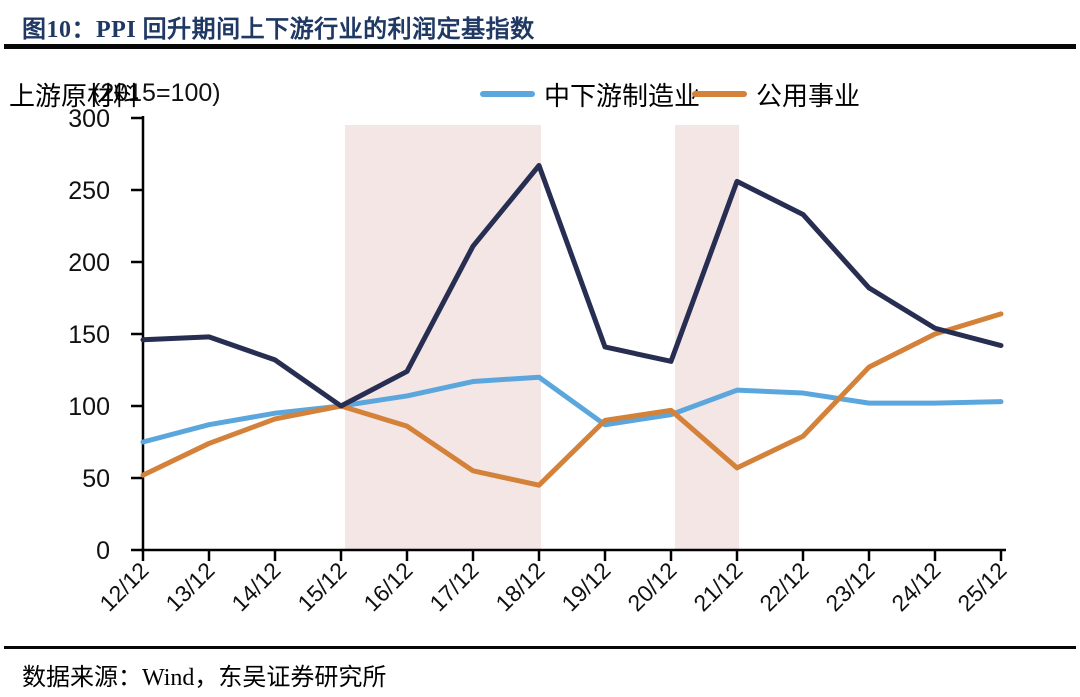  I want to click on y-tick-label: 100, so click(89, 407).